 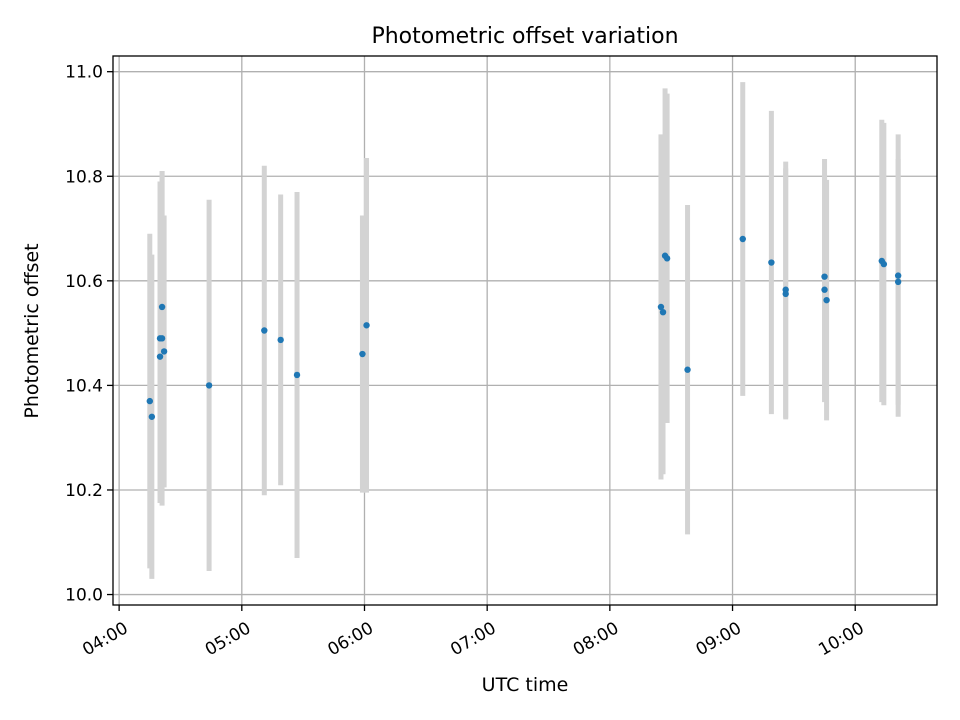 What do you see at coordinates (473, 639) in the screenshot?
I see `x-tick-label: 07:00` at bounding box center [473, 639].